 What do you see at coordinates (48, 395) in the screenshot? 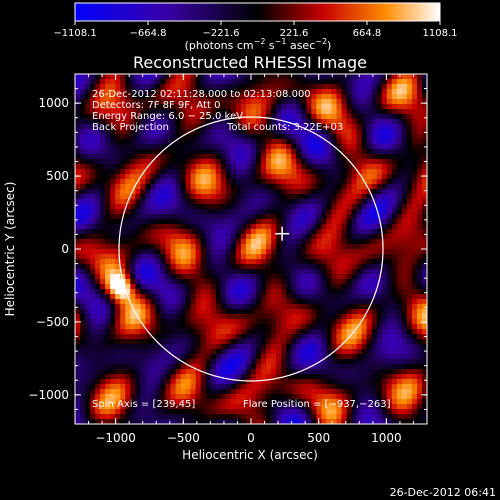
I see `y-tick-label: −1000` at bounding box center [48, 395].